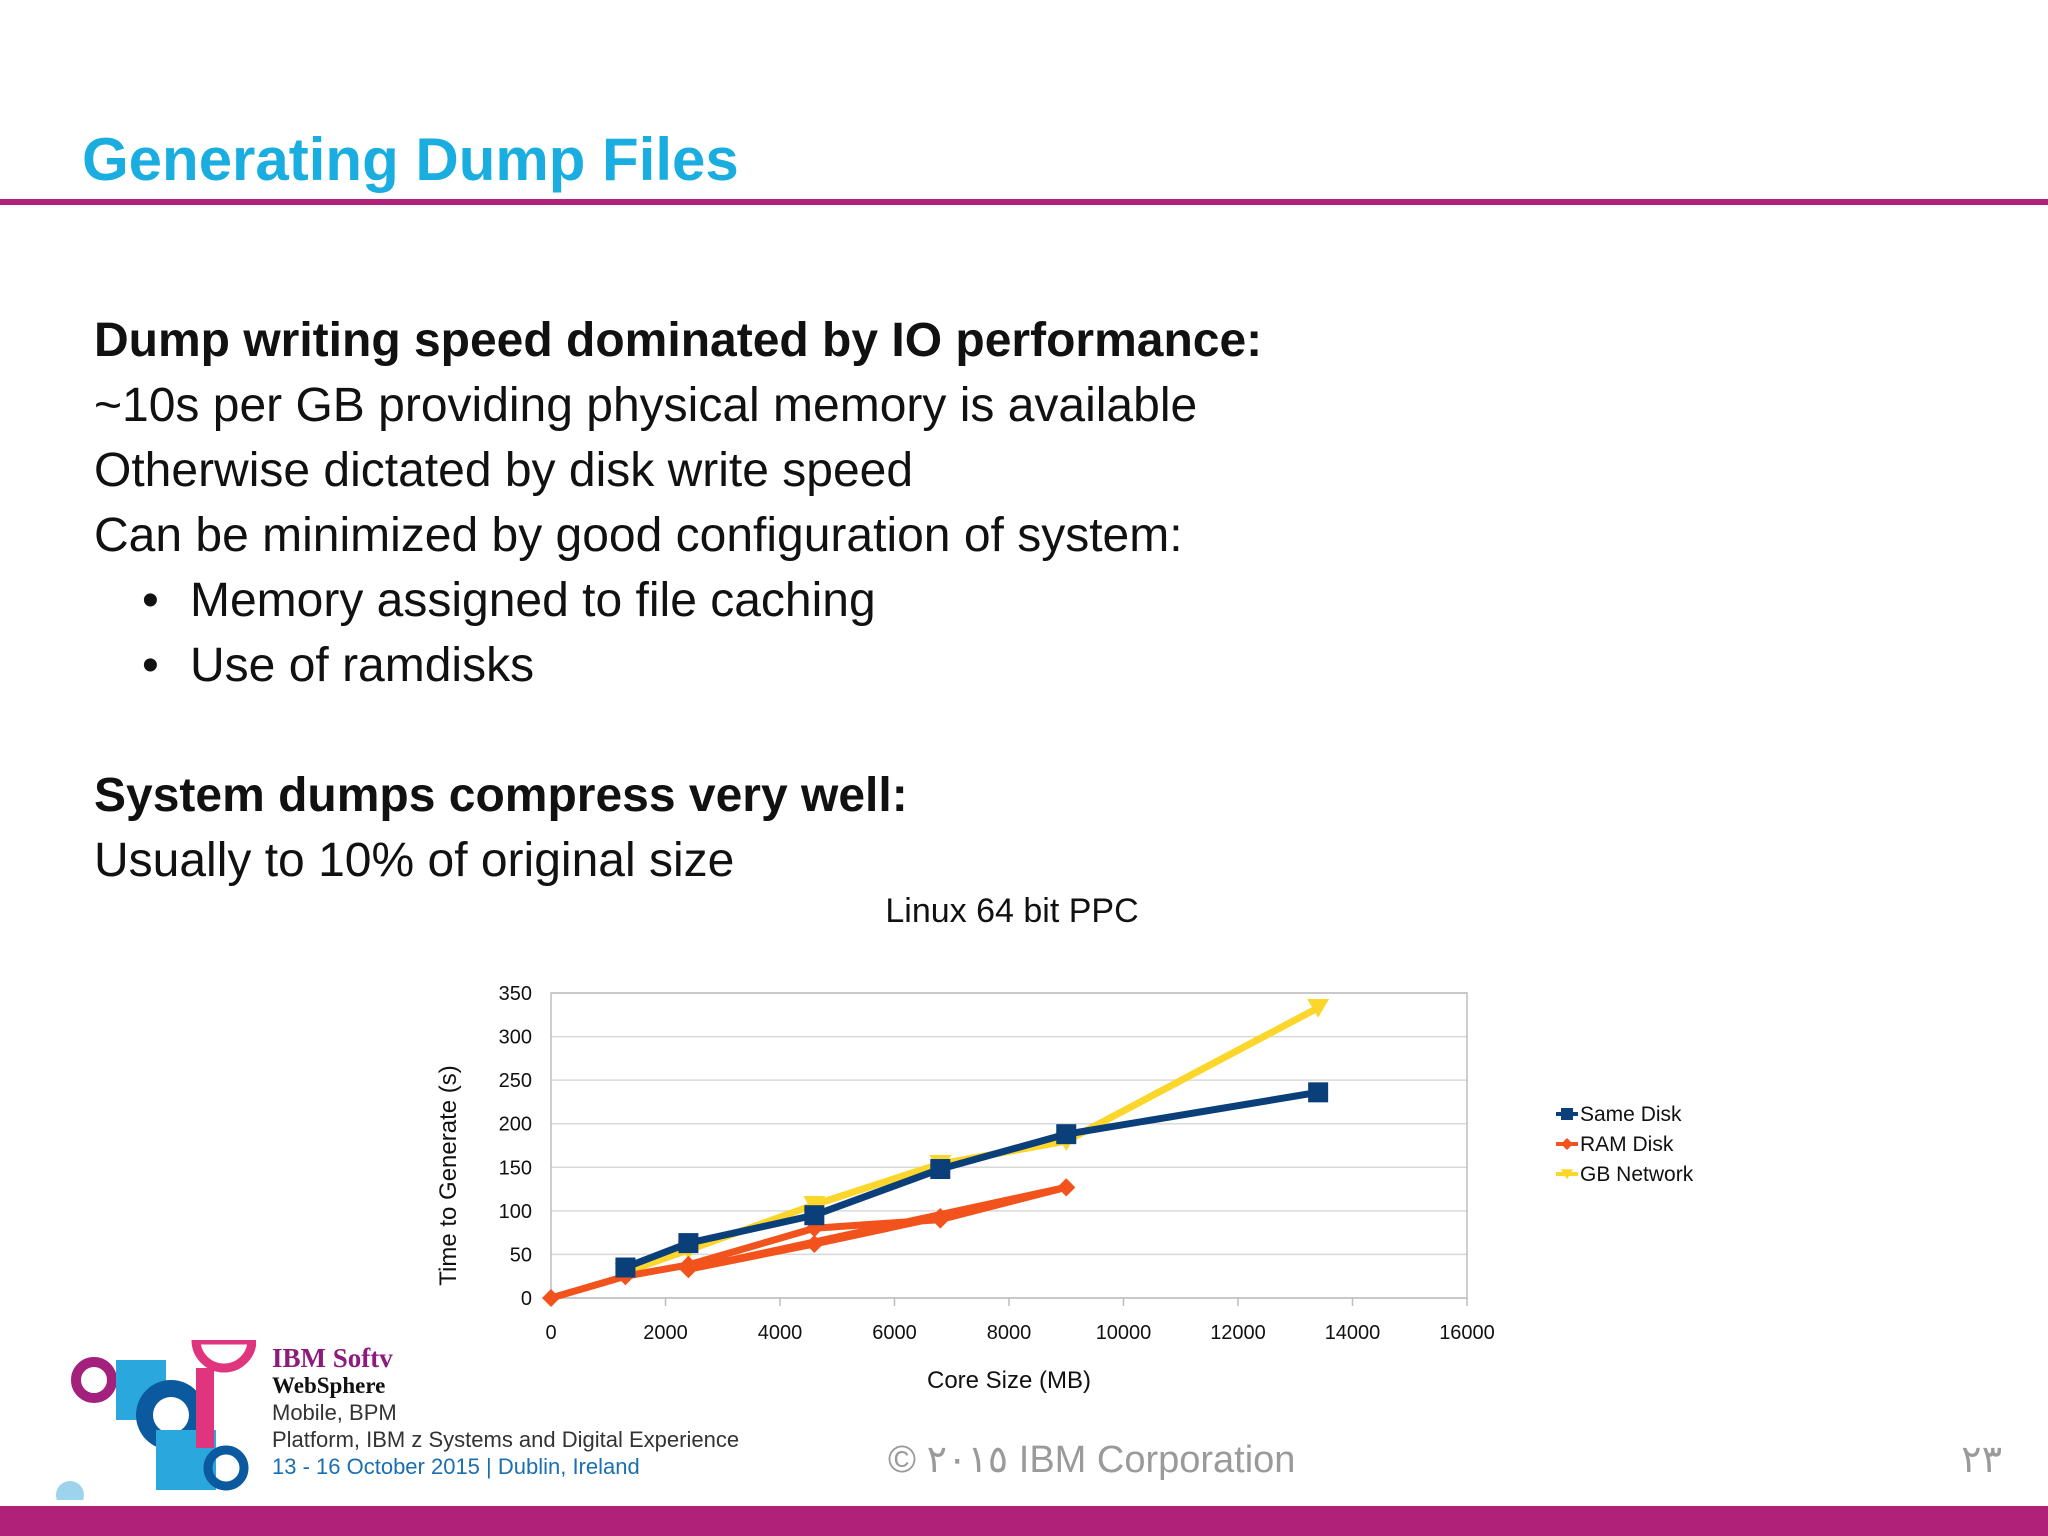 Image resolution: width=2048 pixels, height=1536 pixels. I want to click on series-line-gb-network, so click(972, 1140).